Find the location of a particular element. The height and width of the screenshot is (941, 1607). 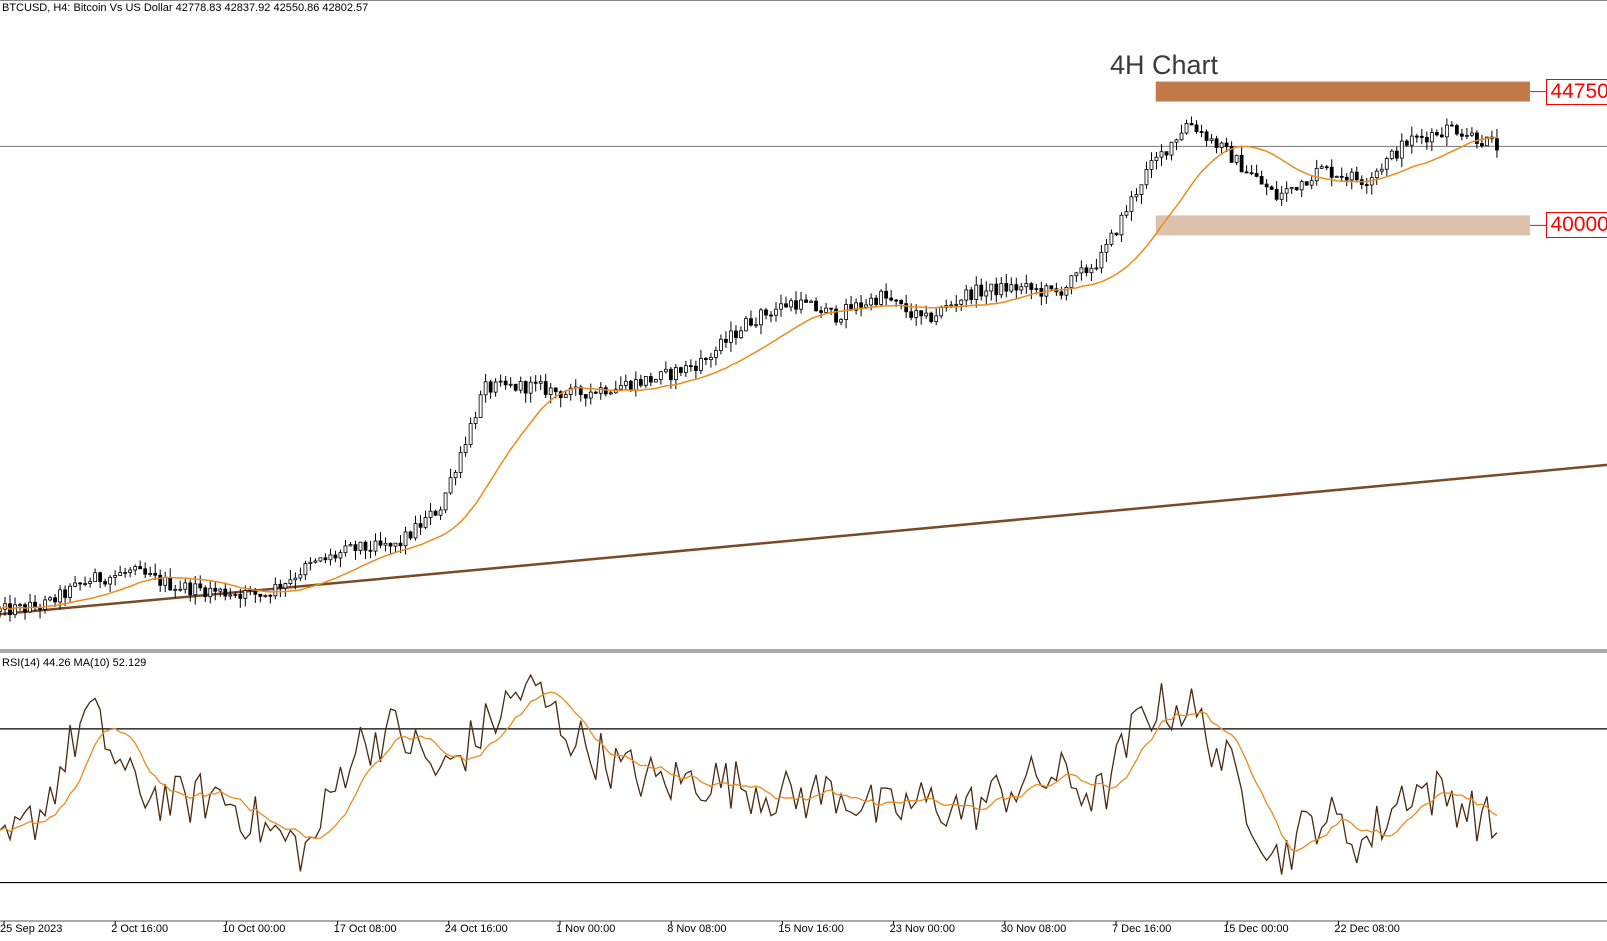

xaxis-ticks is located at coordinates (671, 923).